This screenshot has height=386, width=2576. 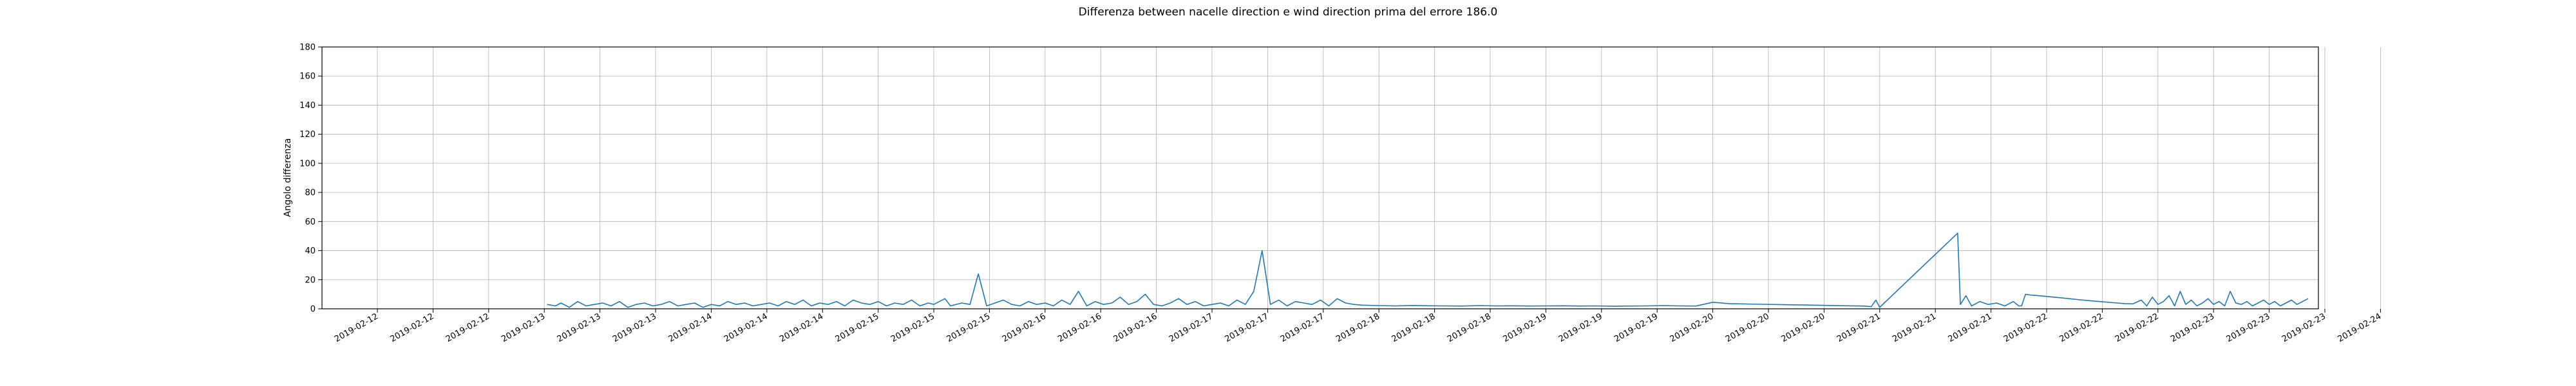 What do you see at coordinates (310, 222) in the screenshot?
I see `y-tick-label: 60` at bounding box center [310, 222].